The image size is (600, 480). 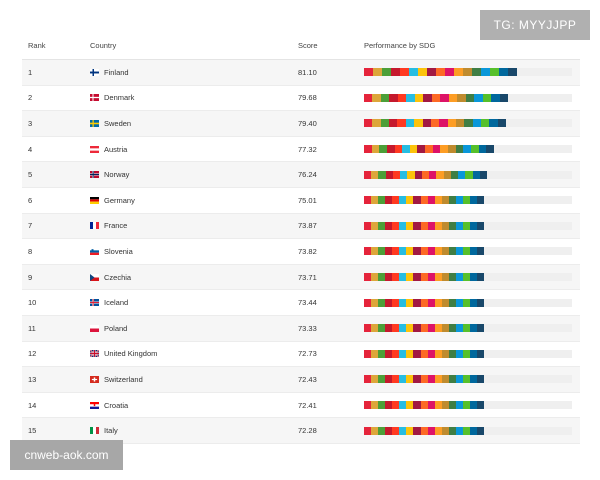 I want to click on country-name: Switzerland, so click(x=123, y=379).